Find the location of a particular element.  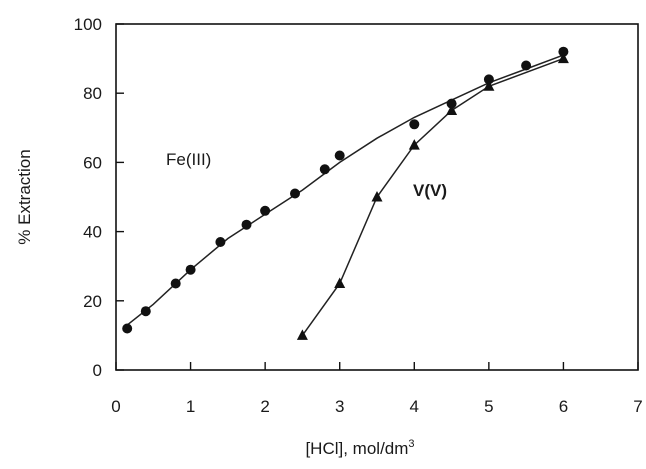

series-label-v: V(V) is located at coordinates (430, 190).